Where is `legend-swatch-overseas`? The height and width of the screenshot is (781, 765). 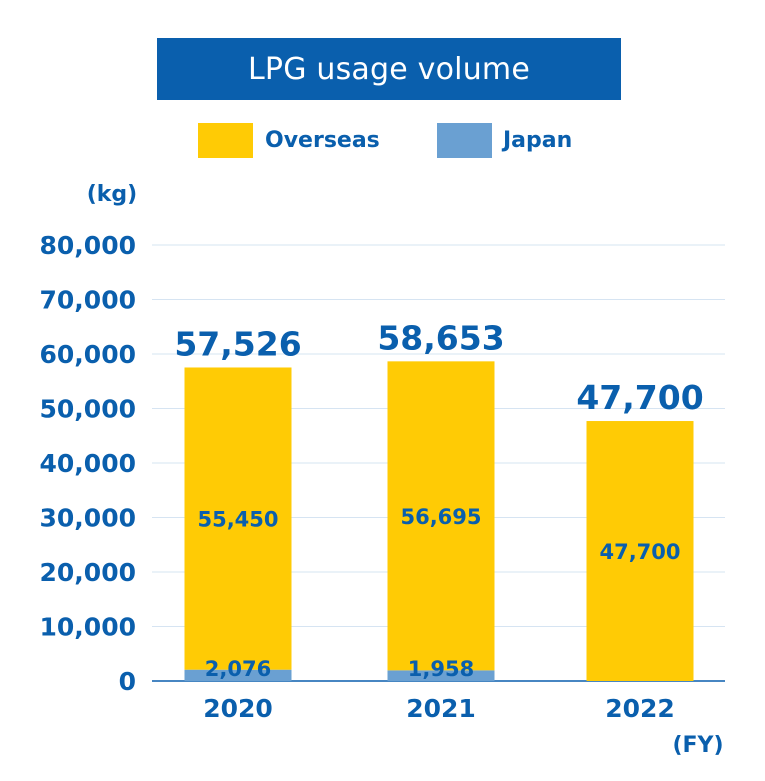
legend-swatch-overseas is located at coordinates (225, 140).